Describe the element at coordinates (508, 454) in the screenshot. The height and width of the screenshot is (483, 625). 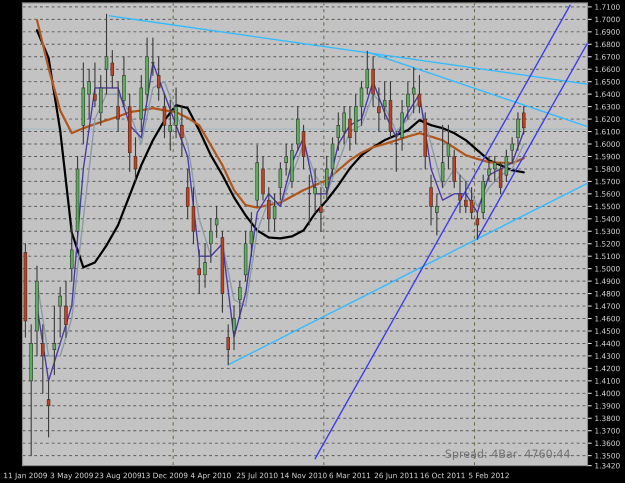
I see `annotation: Spread: 4Bar 4760:44` at that location.